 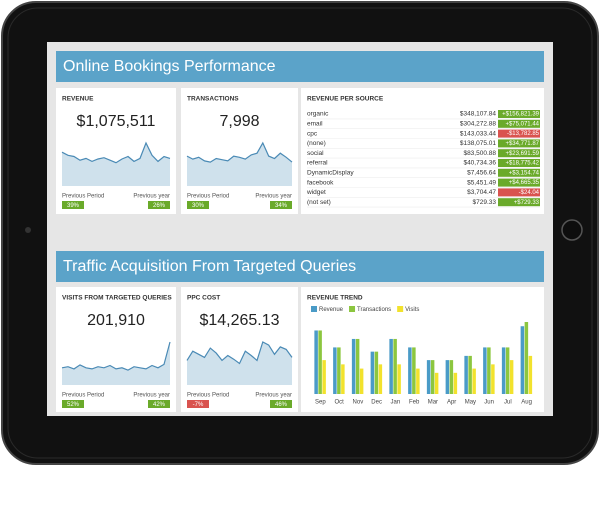 I want to click on kpi-card, so click(x=116, y=349).